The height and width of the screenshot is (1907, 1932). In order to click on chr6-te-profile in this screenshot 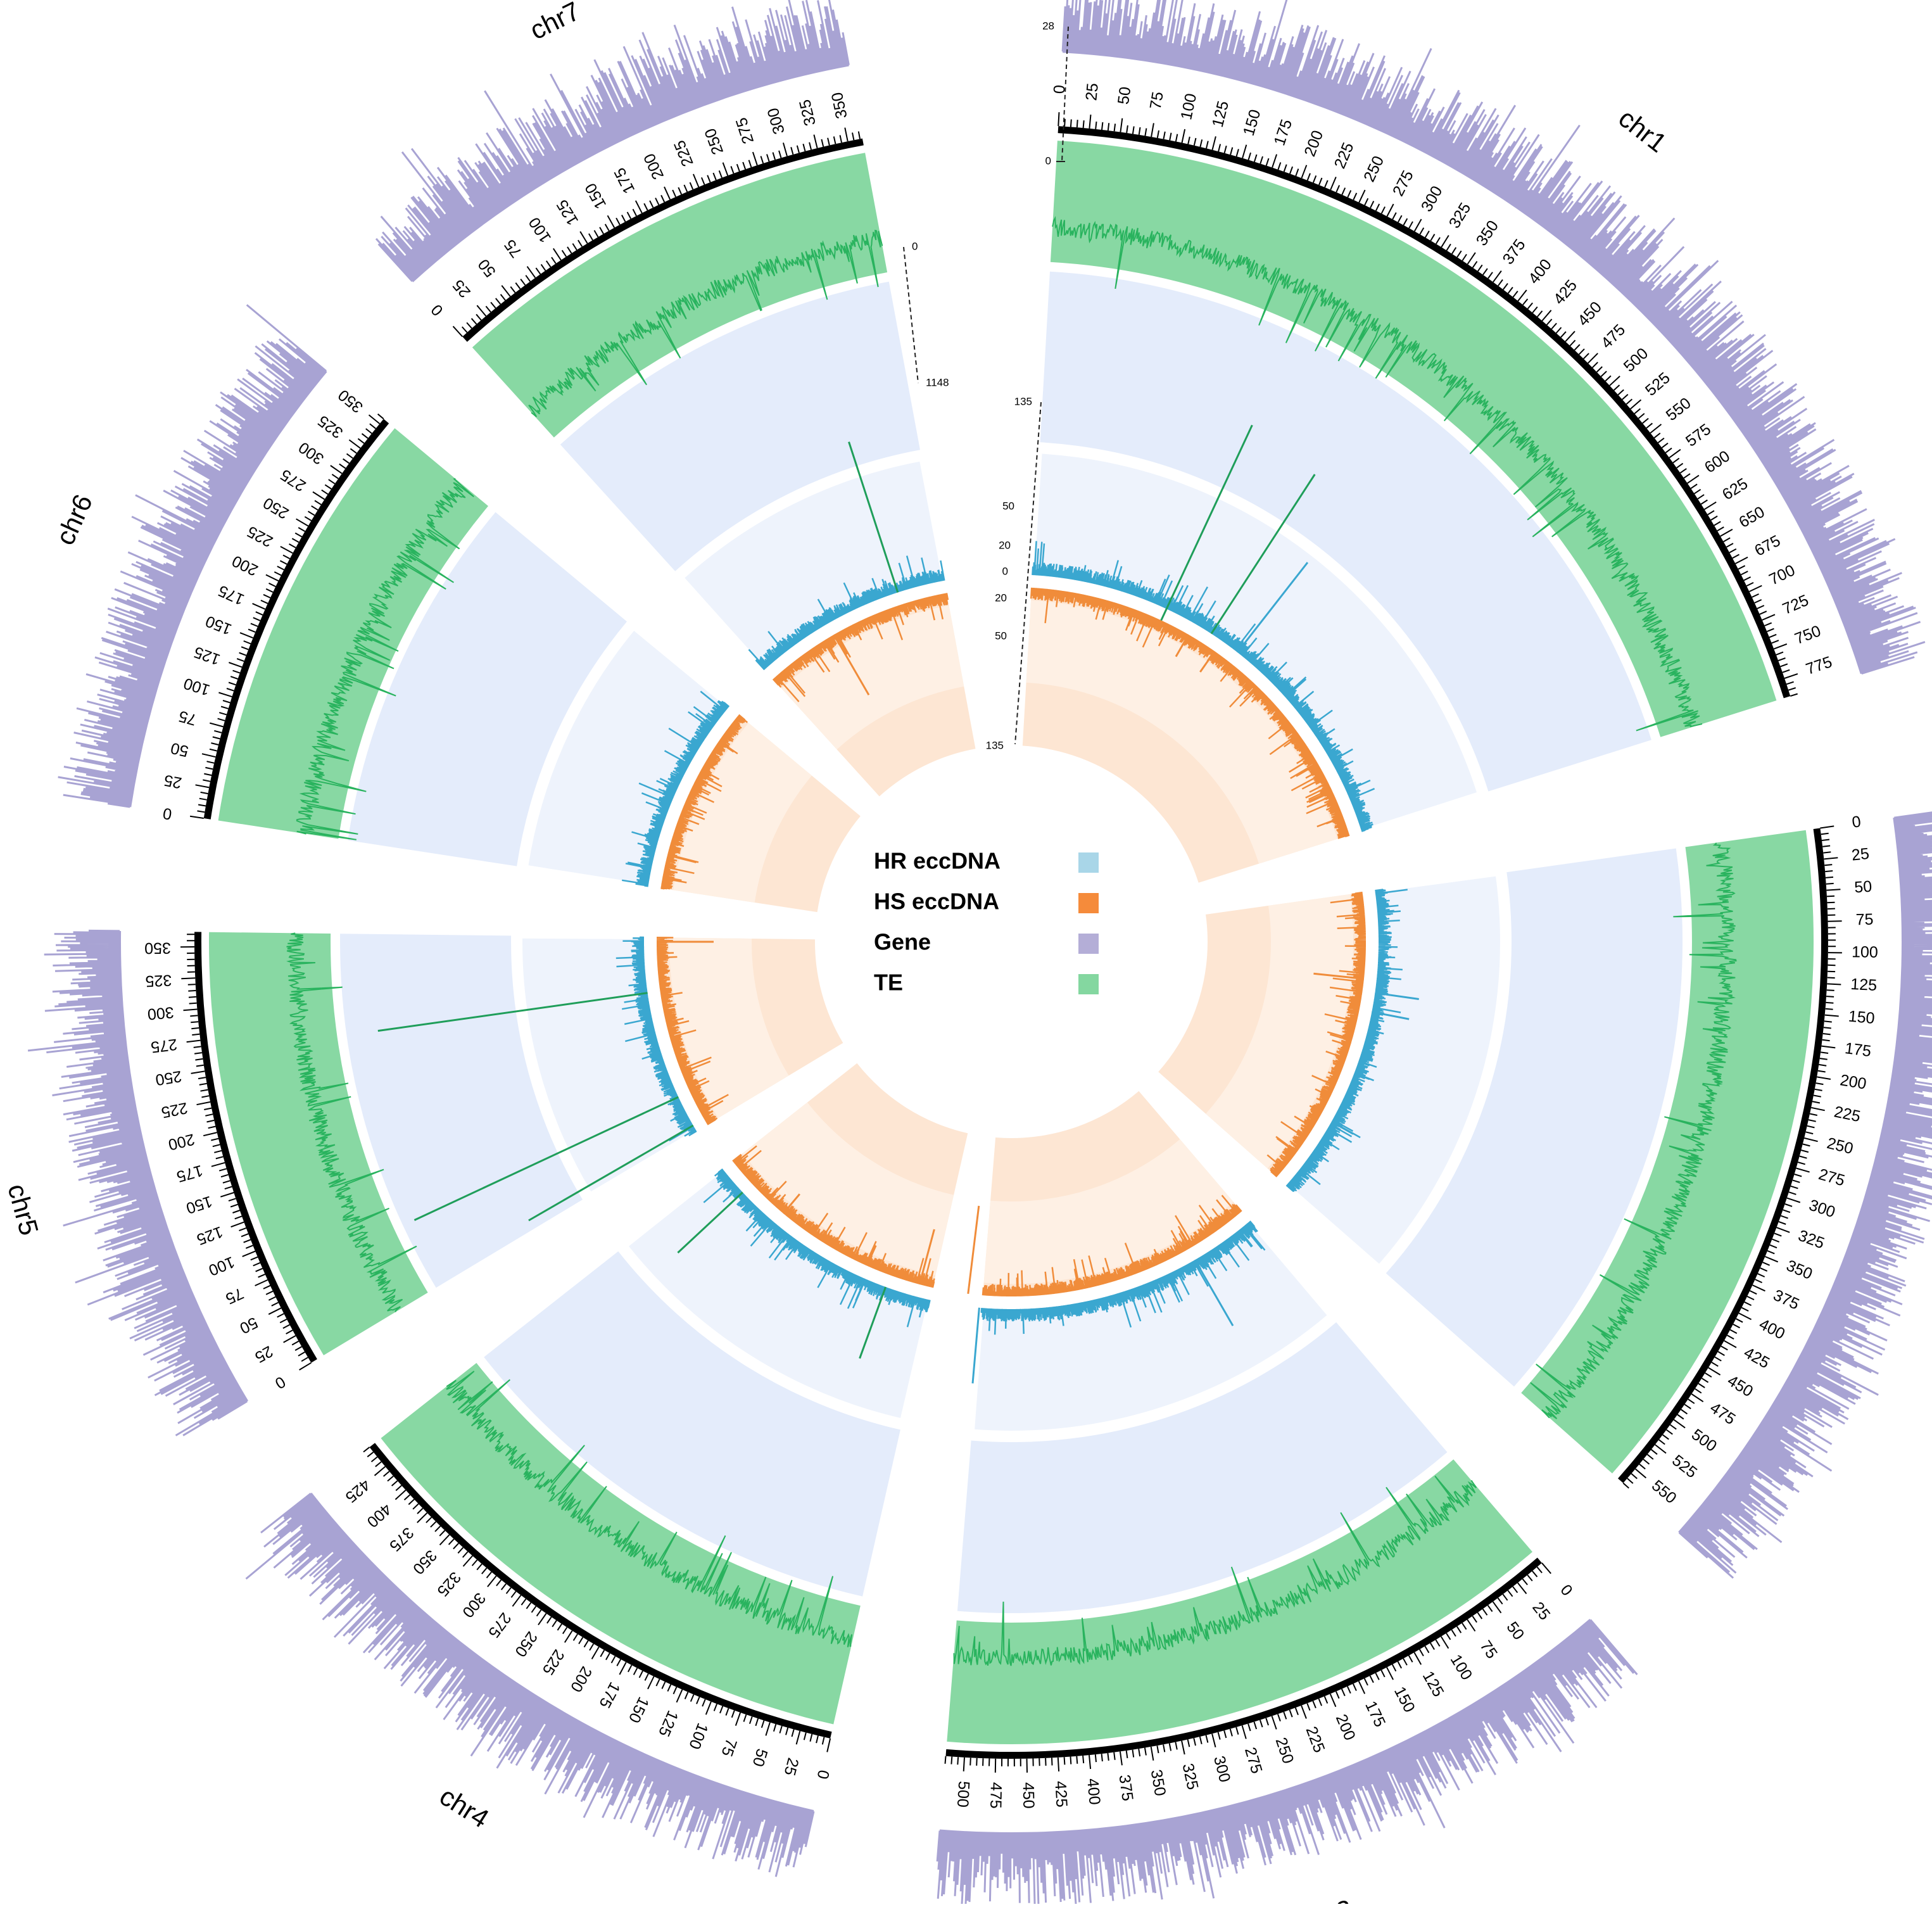, I will do `click(385, 659)`.